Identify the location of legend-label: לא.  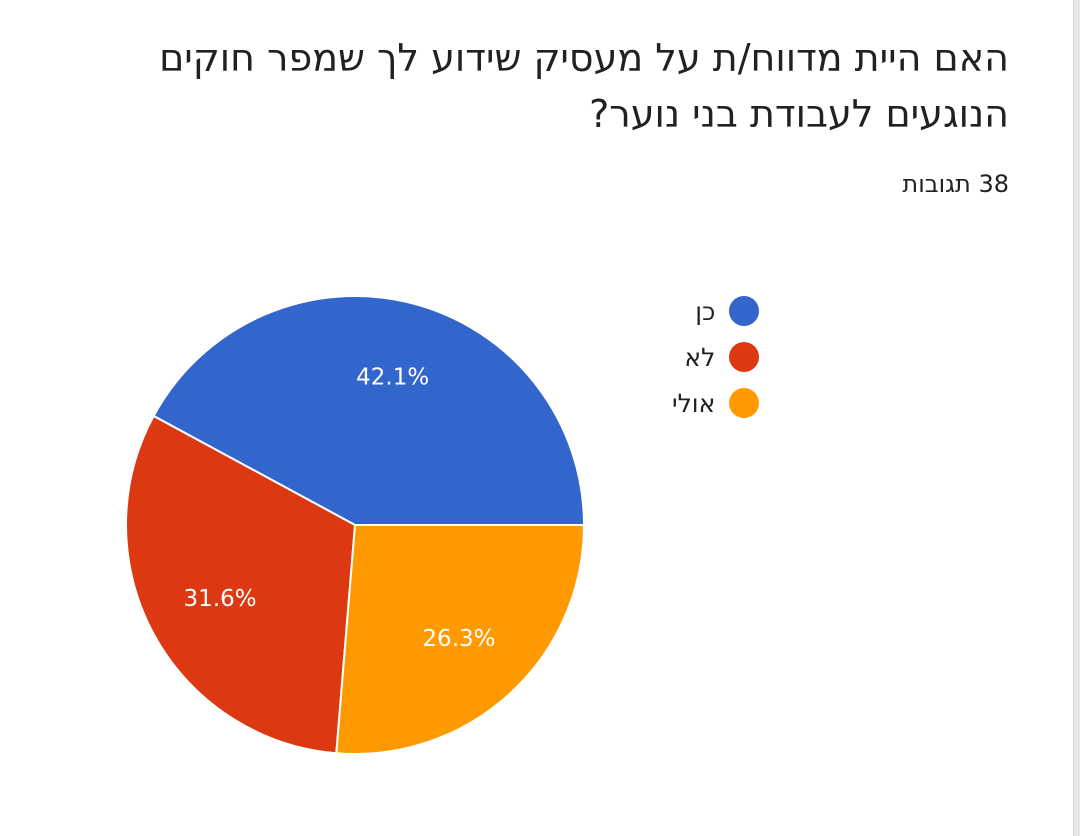
(700, 357).